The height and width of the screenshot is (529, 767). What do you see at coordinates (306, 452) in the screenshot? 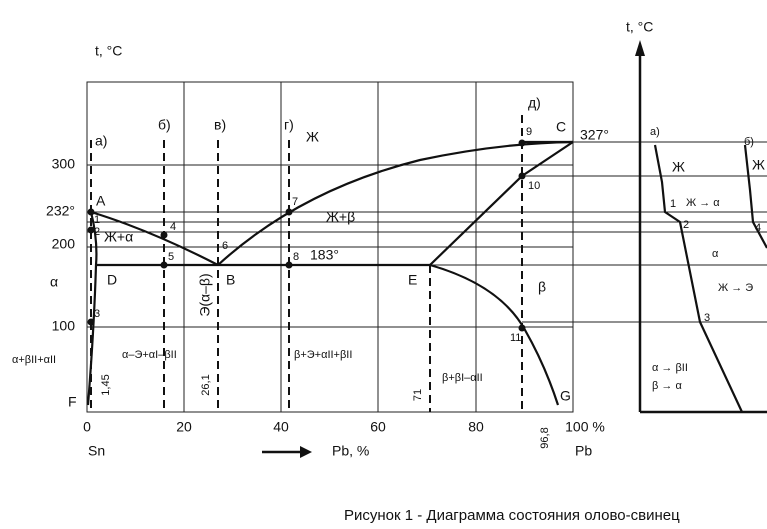
I see `arrow-head` at bounding box center [306, 452].